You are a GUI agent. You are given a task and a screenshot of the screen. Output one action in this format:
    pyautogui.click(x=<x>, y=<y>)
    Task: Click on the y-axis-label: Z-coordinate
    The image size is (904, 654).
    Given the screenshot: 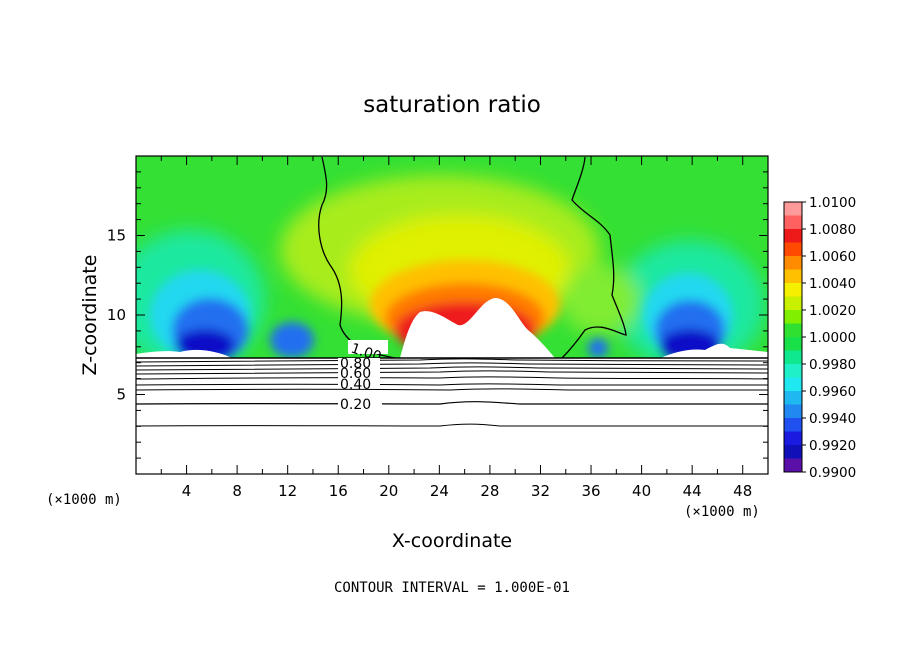 What is the action you would take?
    pyautogui.click(x=90, y=315)
    